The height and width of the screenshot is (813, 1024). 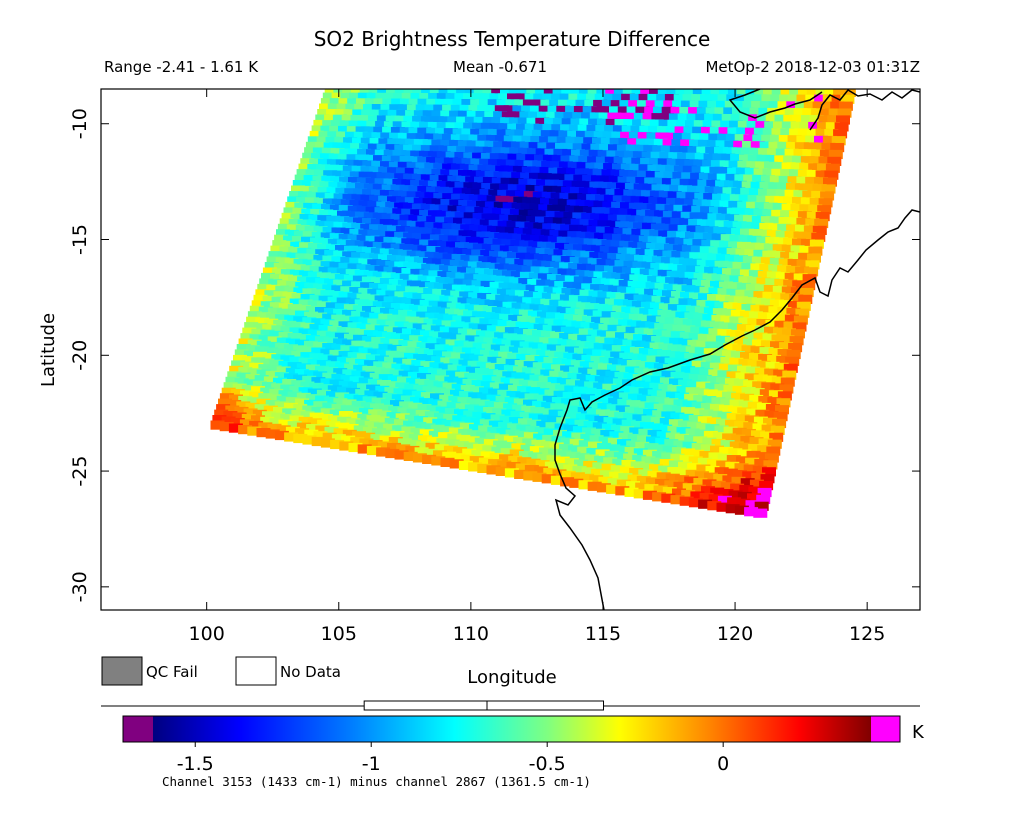 What do you see at coordinates (80, 355) in the screenshot?
I see `y-tick-label: -20` at bounding box center [80, 355].